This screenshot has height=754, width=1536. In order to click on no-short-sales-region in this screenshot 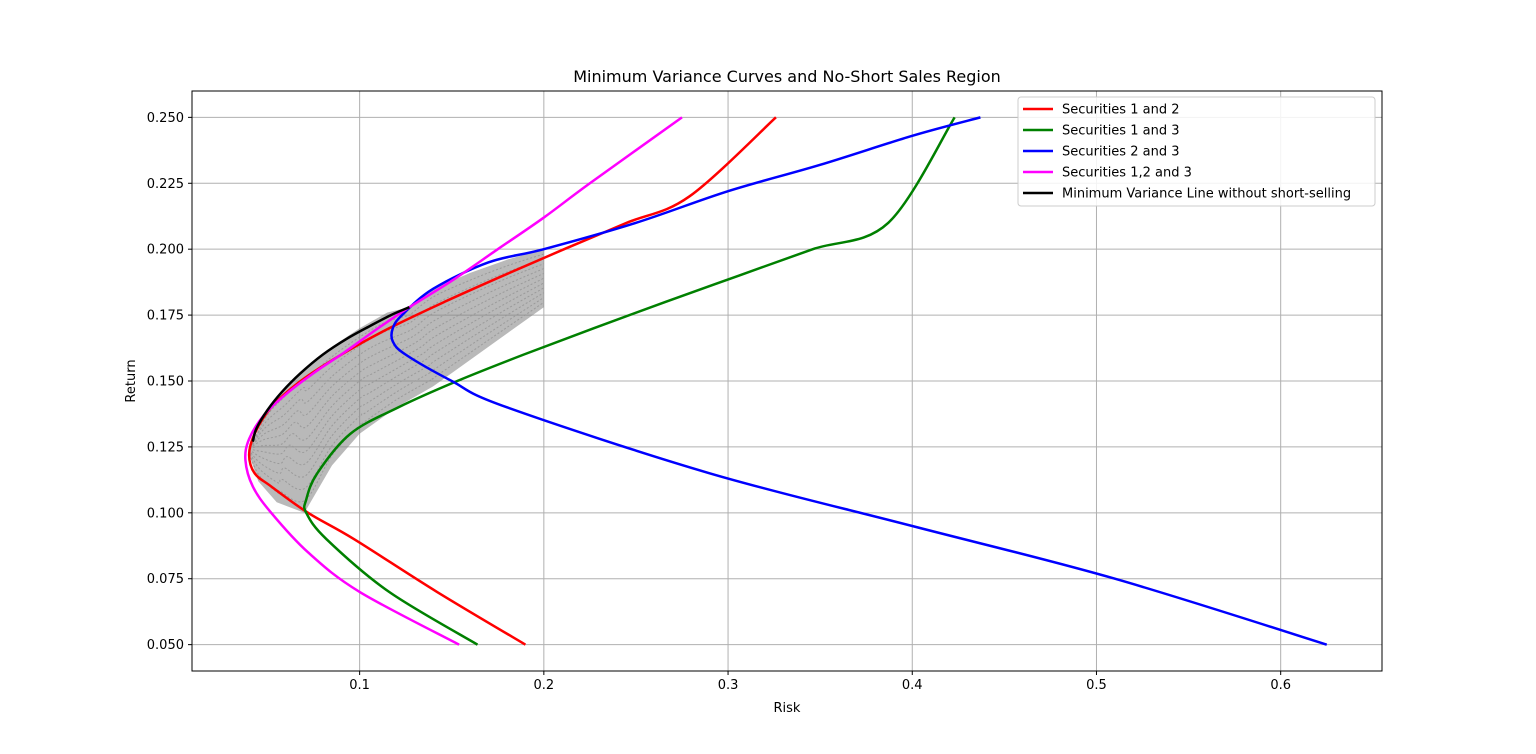, I will do `click(396, 381)`.